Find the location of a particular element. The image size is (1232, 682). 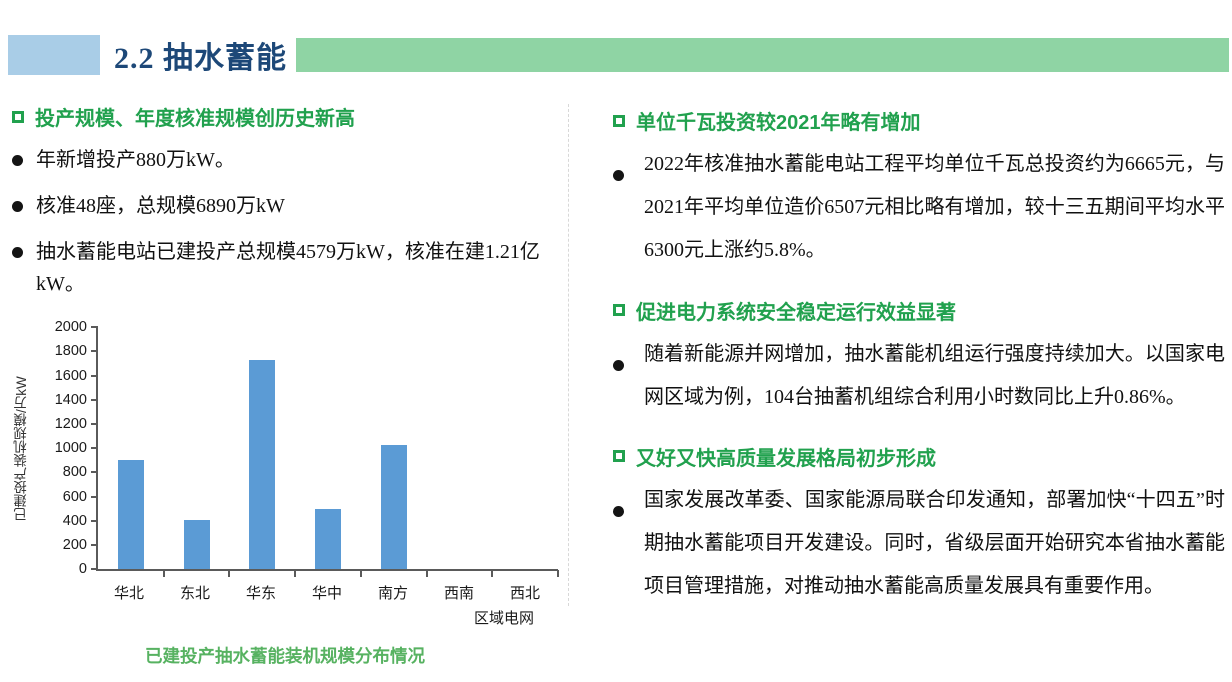

list-item-text: 抽水蓄能电站已建投产总规模4579万kW，核准在建1.21亿kW。 is located at coordinates (288, 268).